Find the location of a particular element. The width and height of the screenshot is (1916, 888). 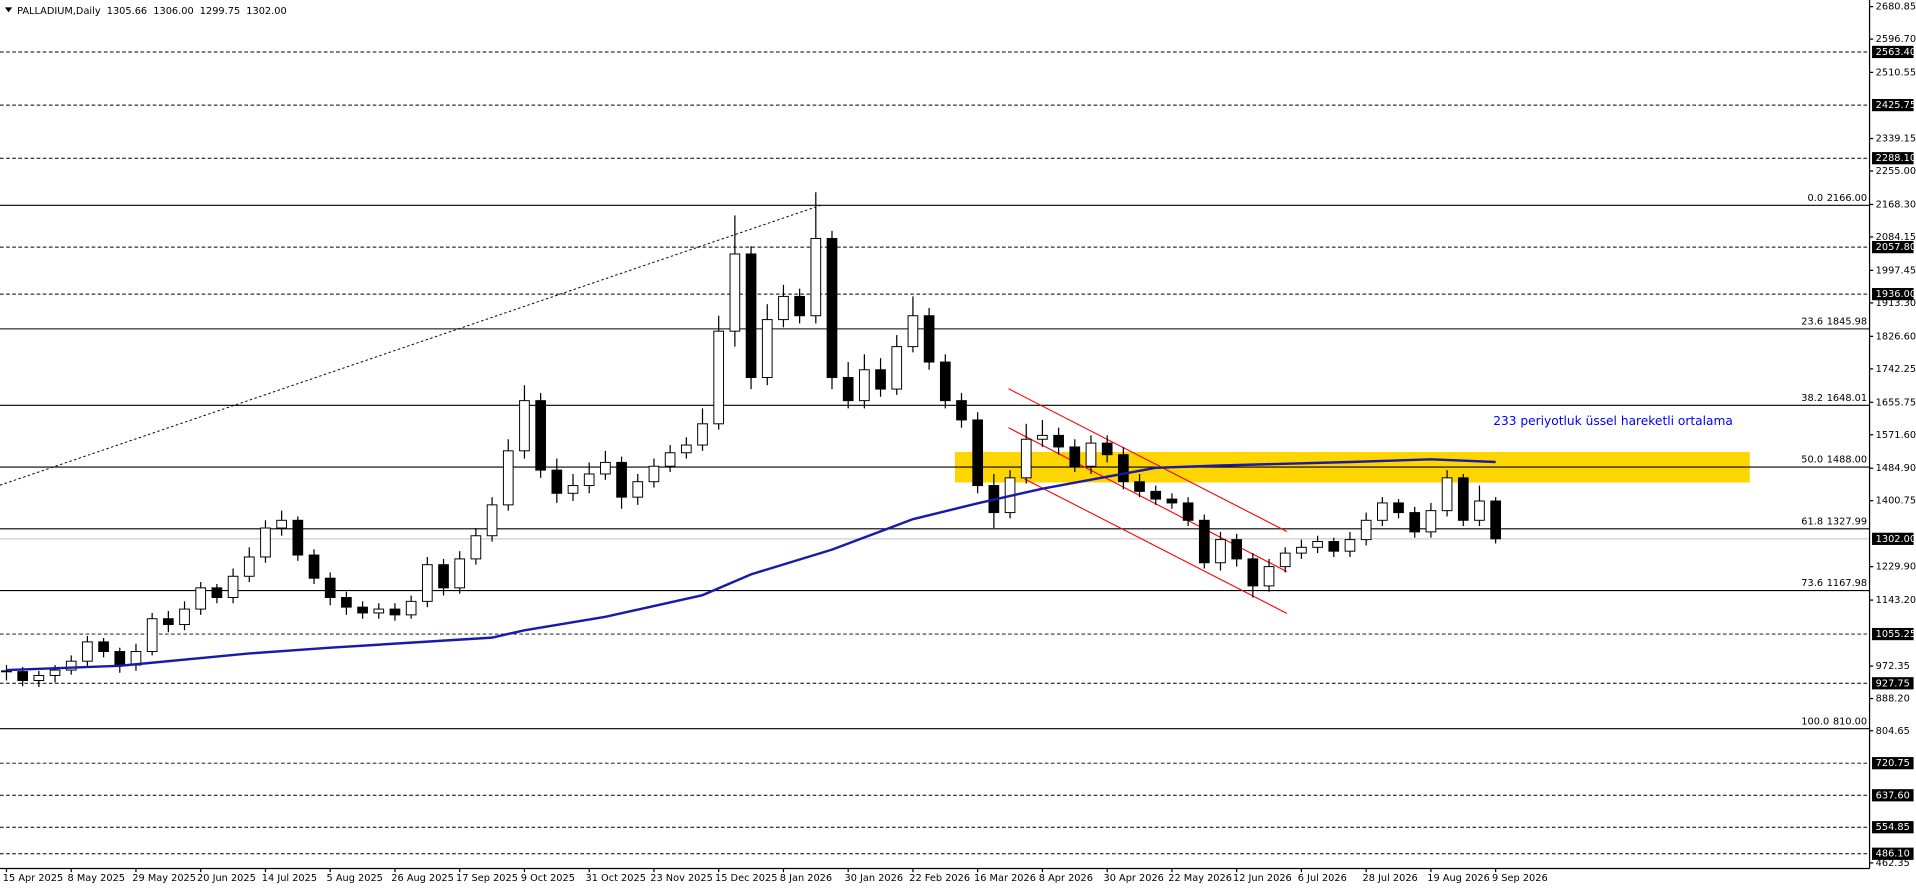

y-tick-label: 1913.30 is located at coordinates (1896, 303).